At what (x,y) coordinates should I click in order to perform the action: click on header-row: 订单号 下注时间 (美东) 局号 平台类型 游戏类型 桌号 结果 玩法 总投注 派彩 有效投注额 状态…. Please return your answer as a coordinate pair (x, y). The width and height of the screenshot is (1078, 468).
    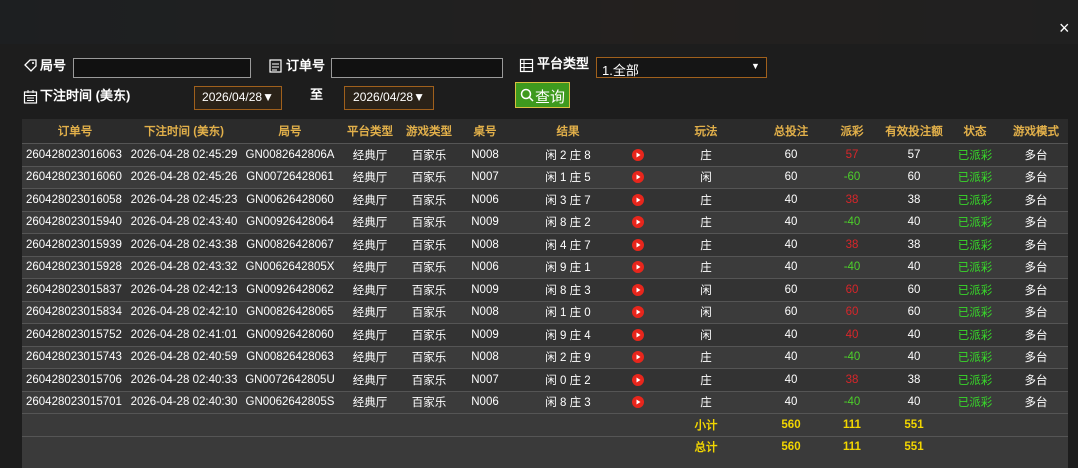
    Looking at the image, I should click on (545, 131).